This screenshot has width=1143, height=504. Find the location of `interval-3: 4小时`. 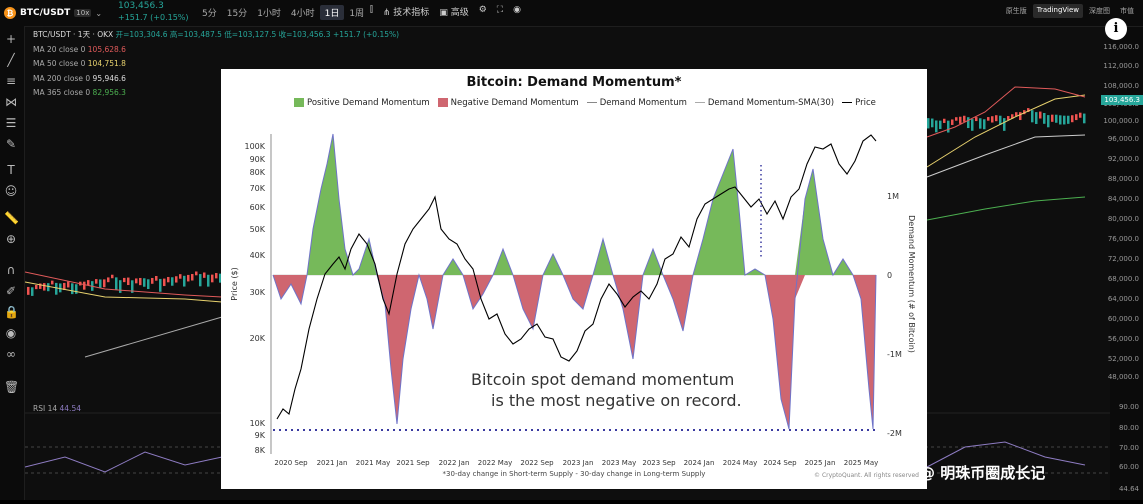

interval-3: 4小时 is located at coordinates (302, 14).